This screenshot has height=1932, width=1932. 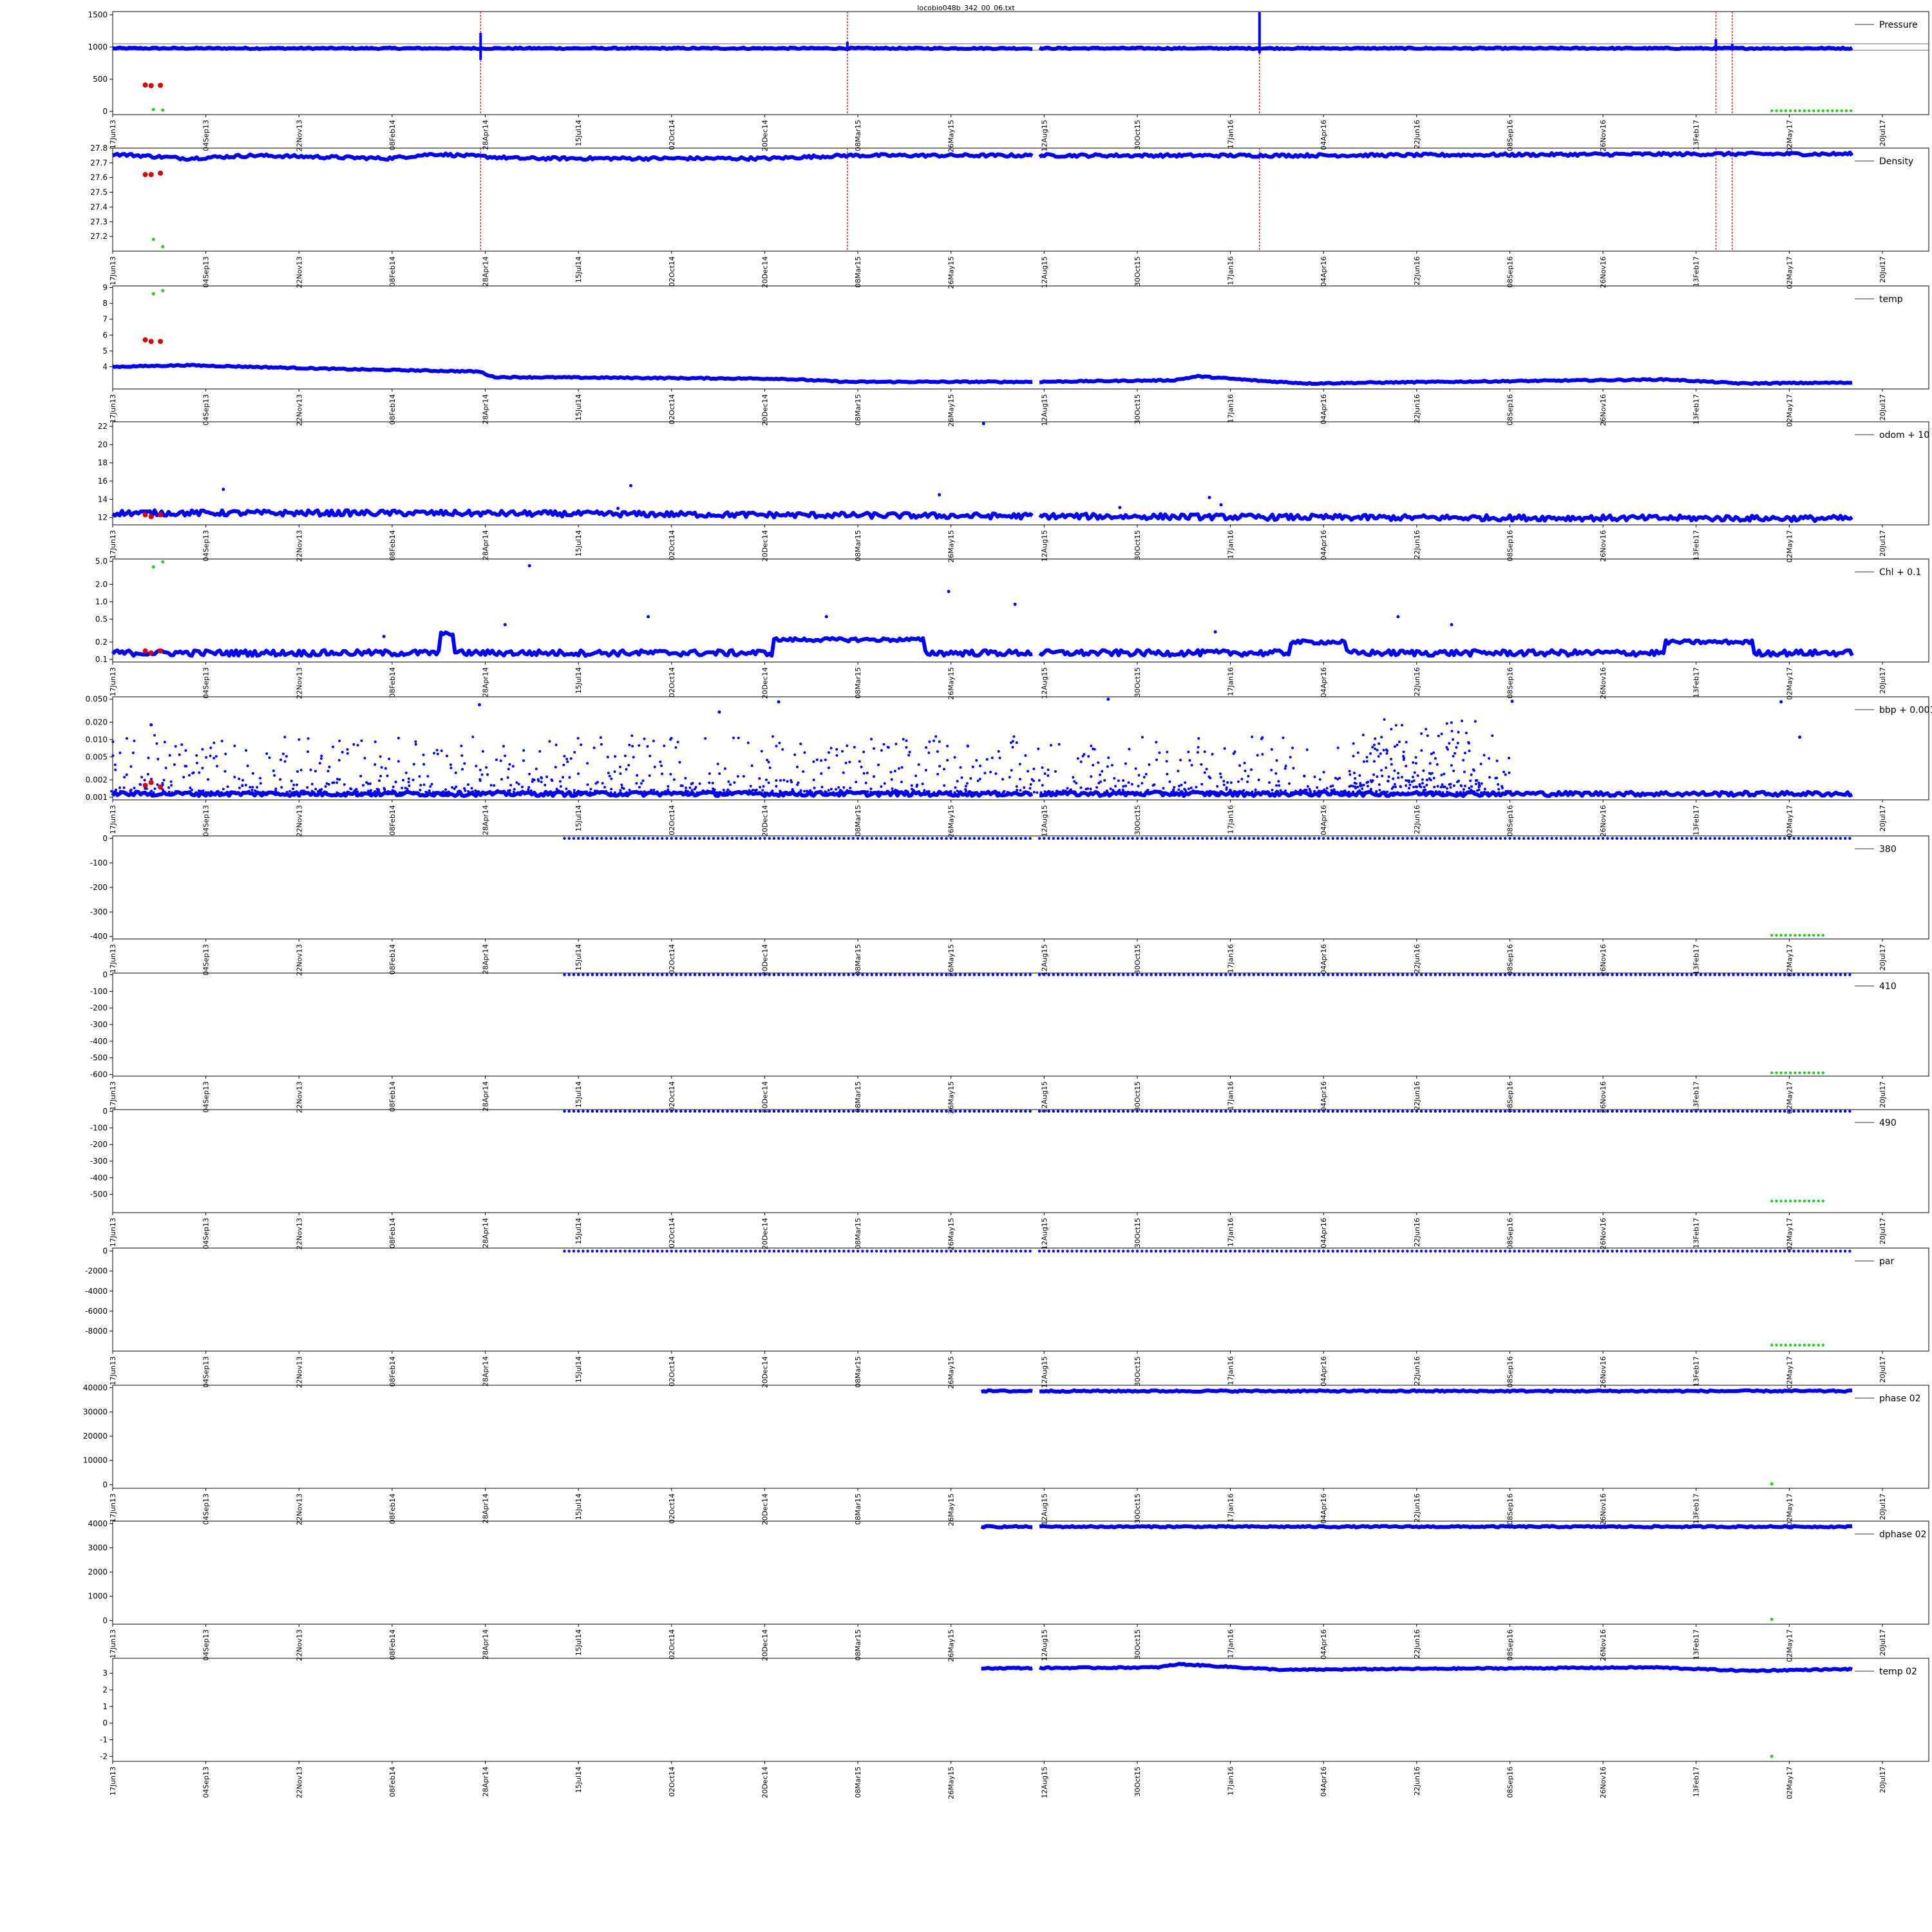 What do you see at coordinates (1044, 1782) in the screenshot?
I see `x-tick-label: 12Aug15` at bounding box center [1044, 1782].